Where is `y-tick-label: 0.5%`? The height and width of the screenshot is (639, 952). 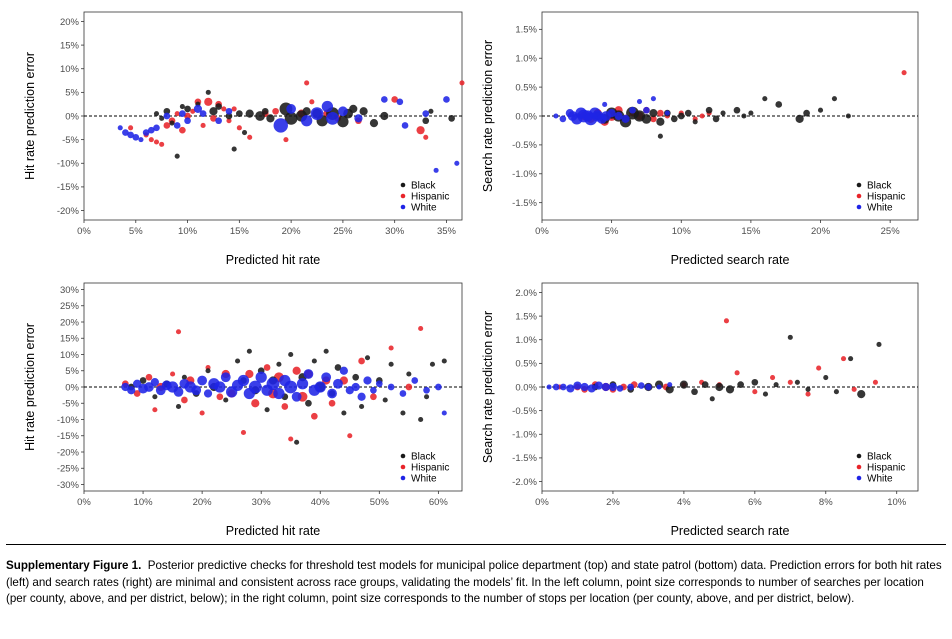
y-tick-label: 0.5% is located at coordinates (526, 364).